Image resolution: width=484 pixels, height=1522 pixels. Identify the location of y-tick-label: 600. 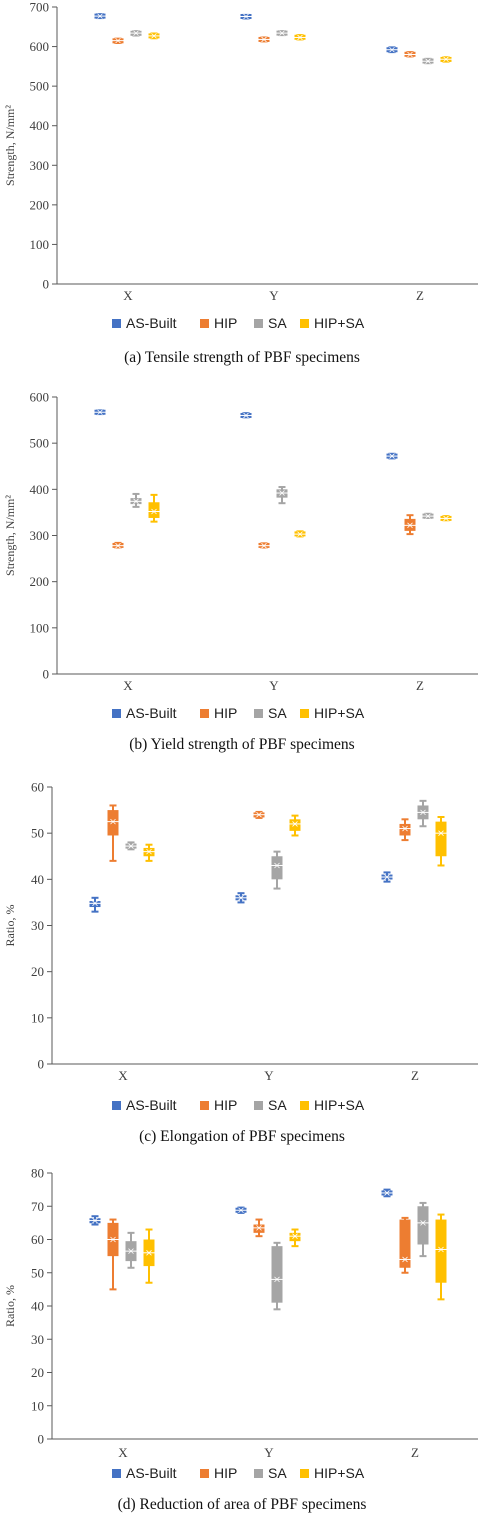
(40, 46).